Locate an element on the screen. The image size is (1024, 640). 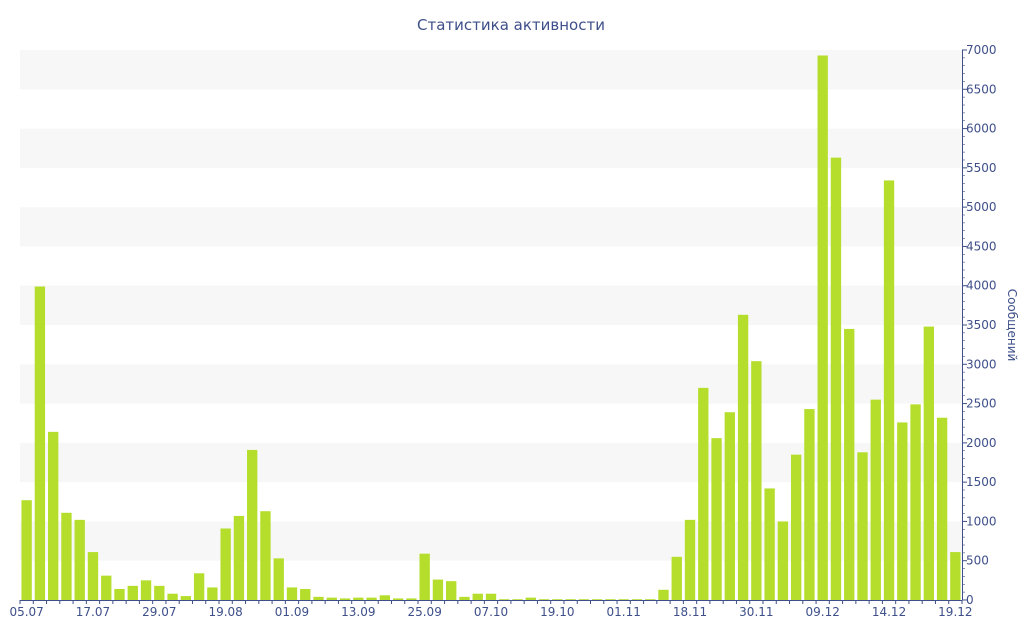
x-tick-label: 25.09 is located at coordinates (424, 612).